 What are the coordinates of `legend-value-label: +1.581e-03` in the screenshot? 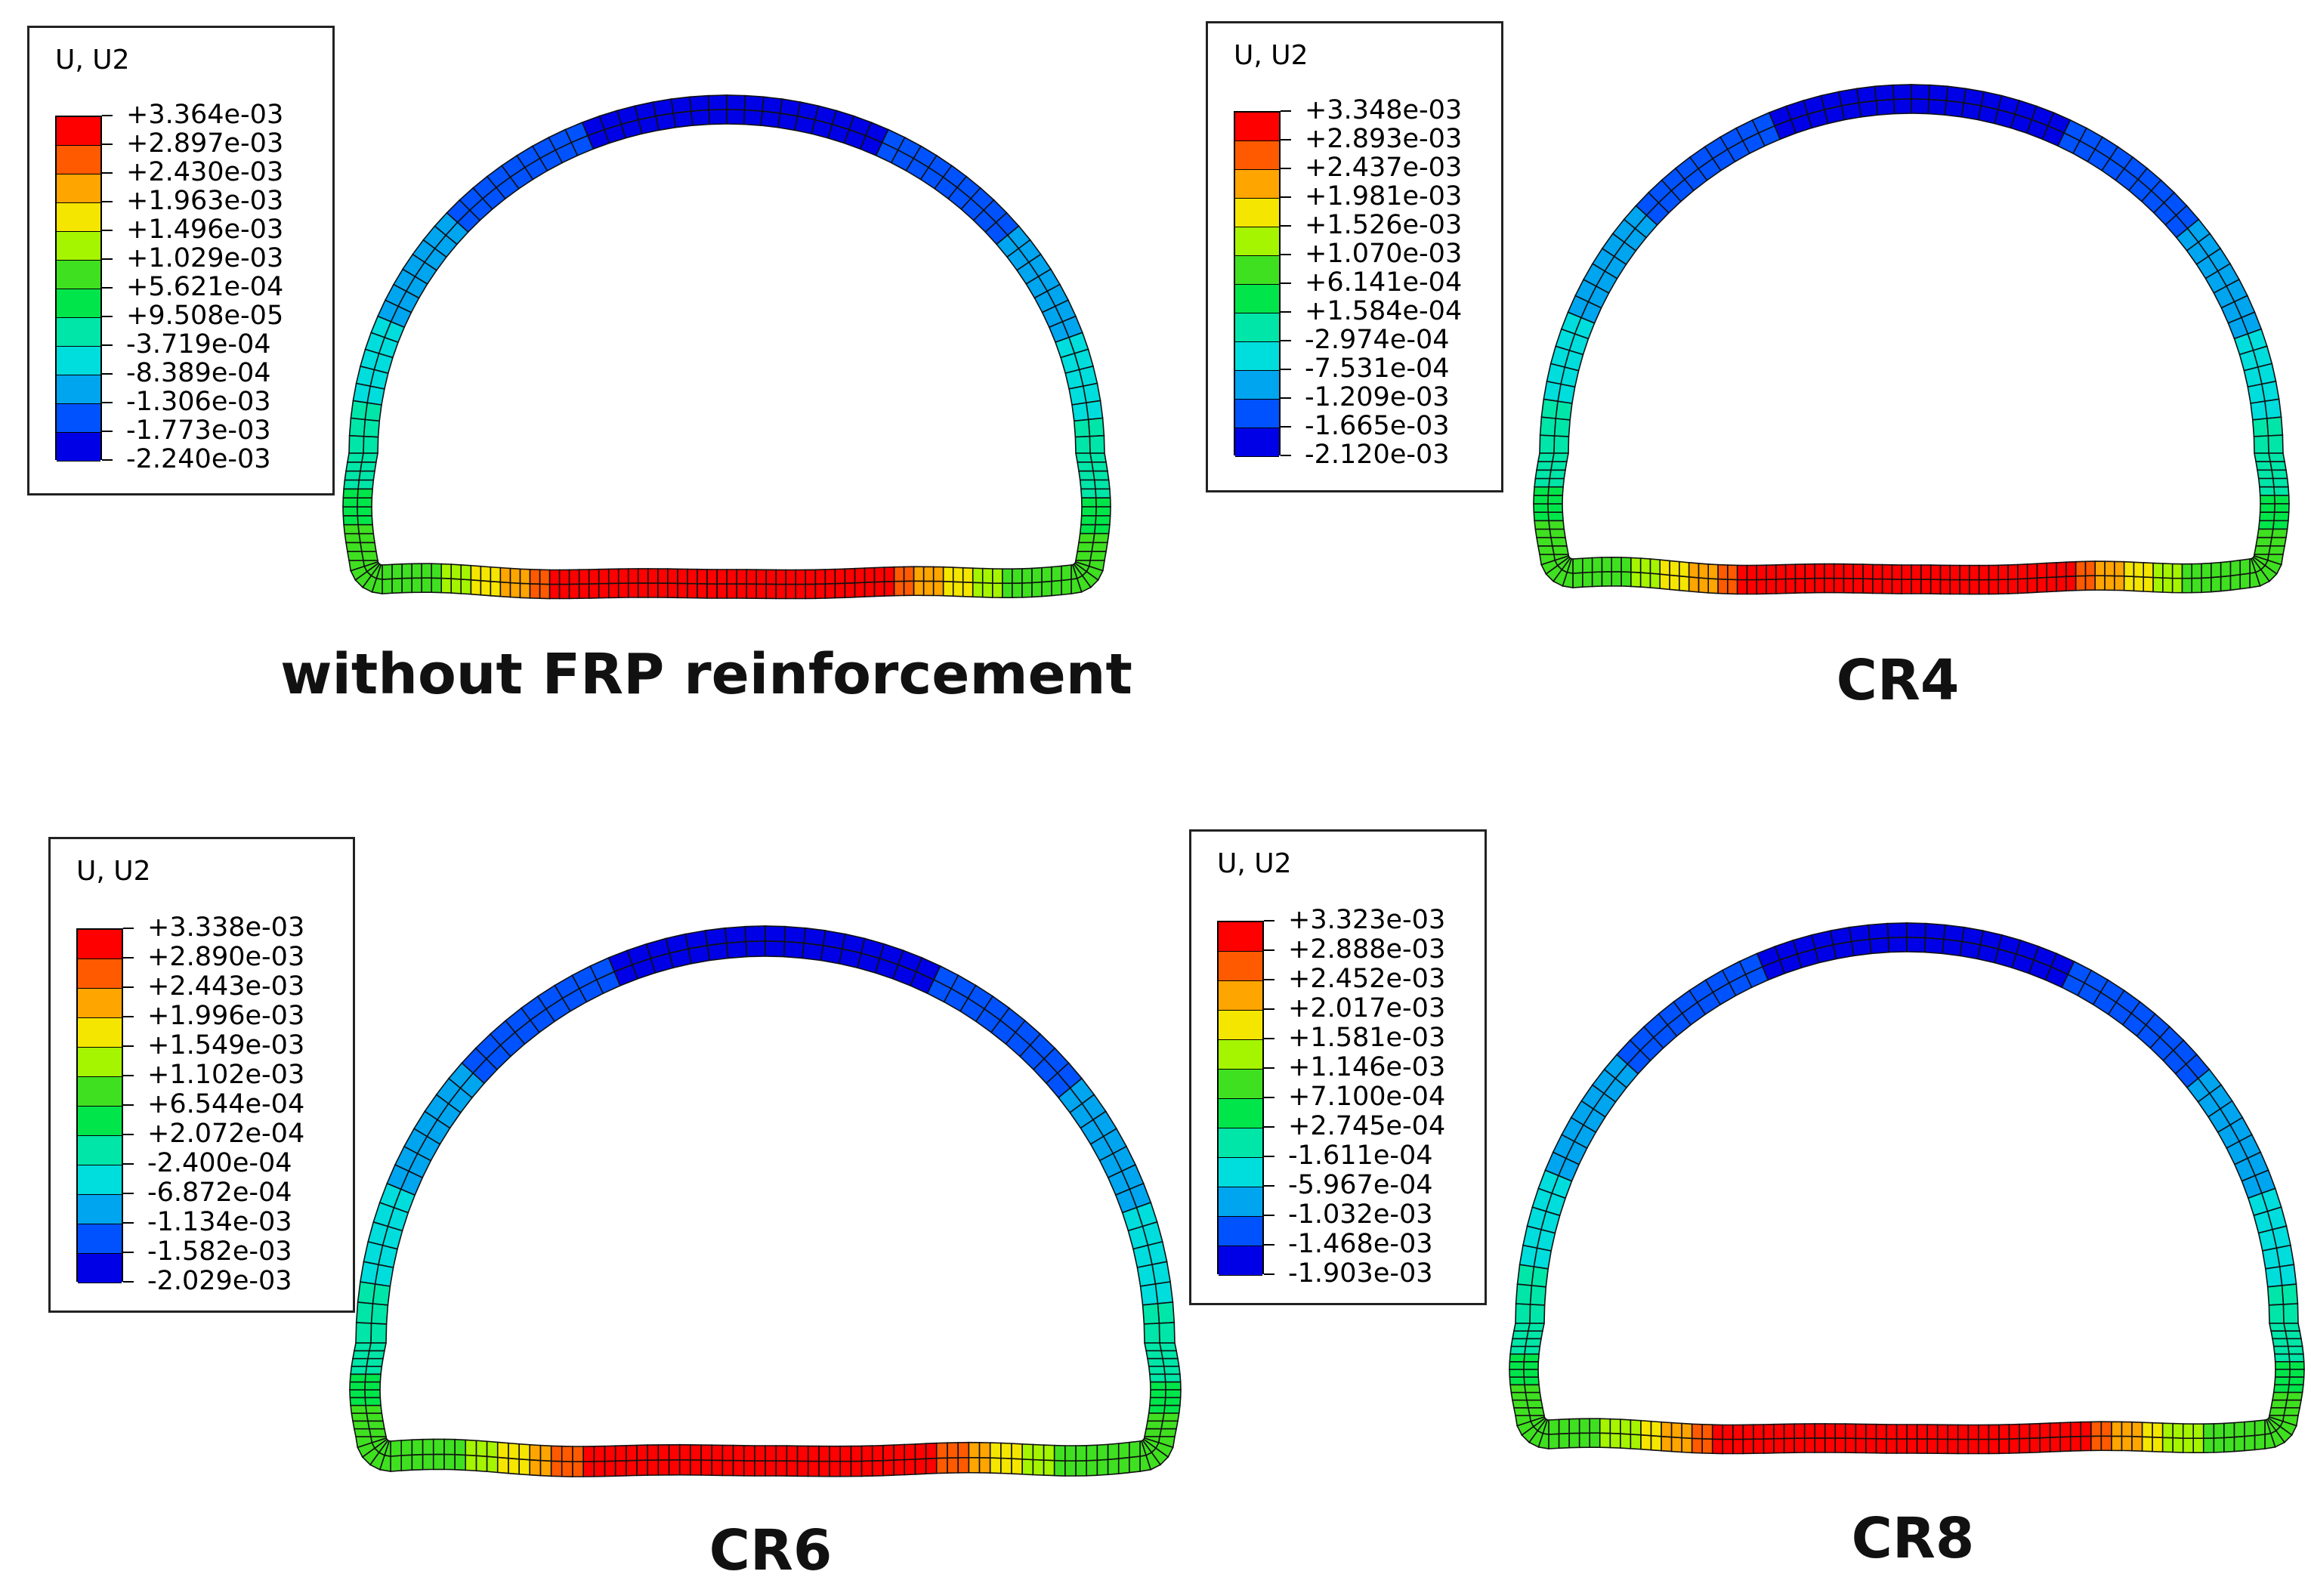 It's located at (1367, 1038).